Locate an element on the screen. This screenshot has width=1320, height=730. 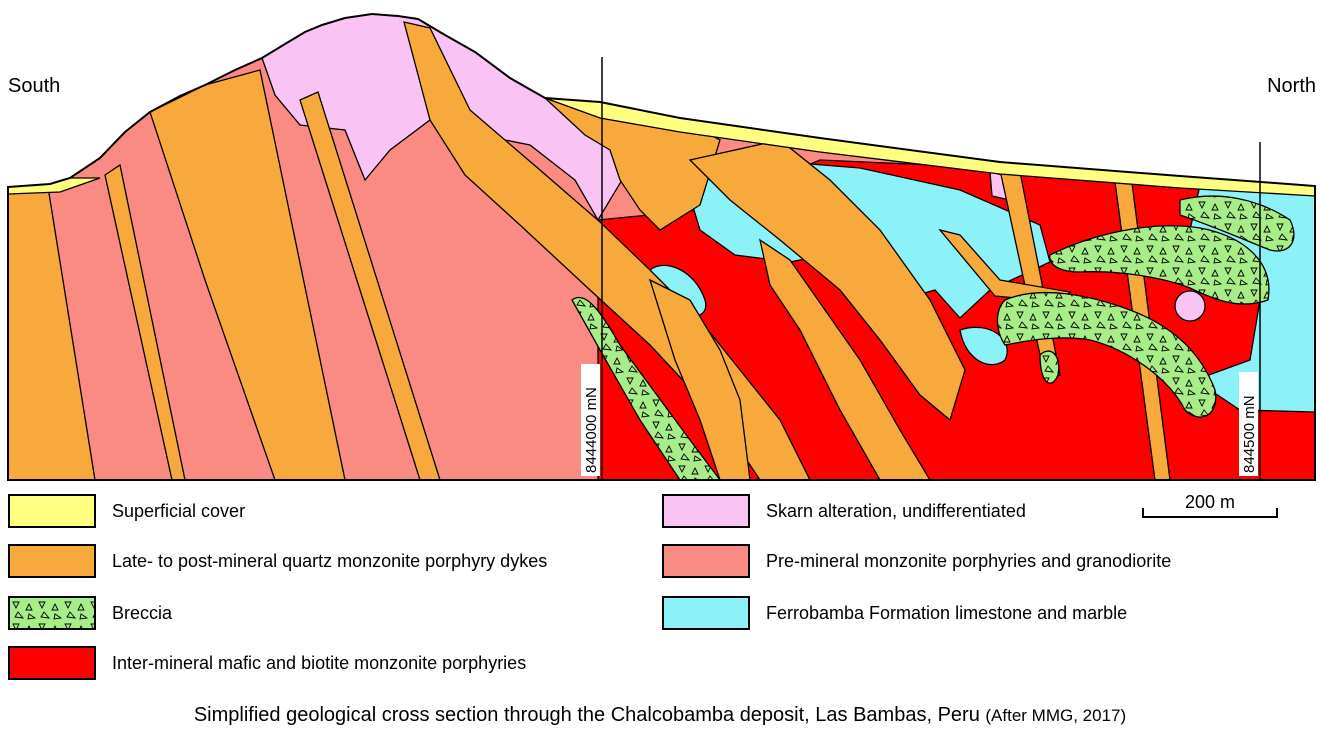
legend-item-cover: Superficial cover is located at coordinates (126, 511).